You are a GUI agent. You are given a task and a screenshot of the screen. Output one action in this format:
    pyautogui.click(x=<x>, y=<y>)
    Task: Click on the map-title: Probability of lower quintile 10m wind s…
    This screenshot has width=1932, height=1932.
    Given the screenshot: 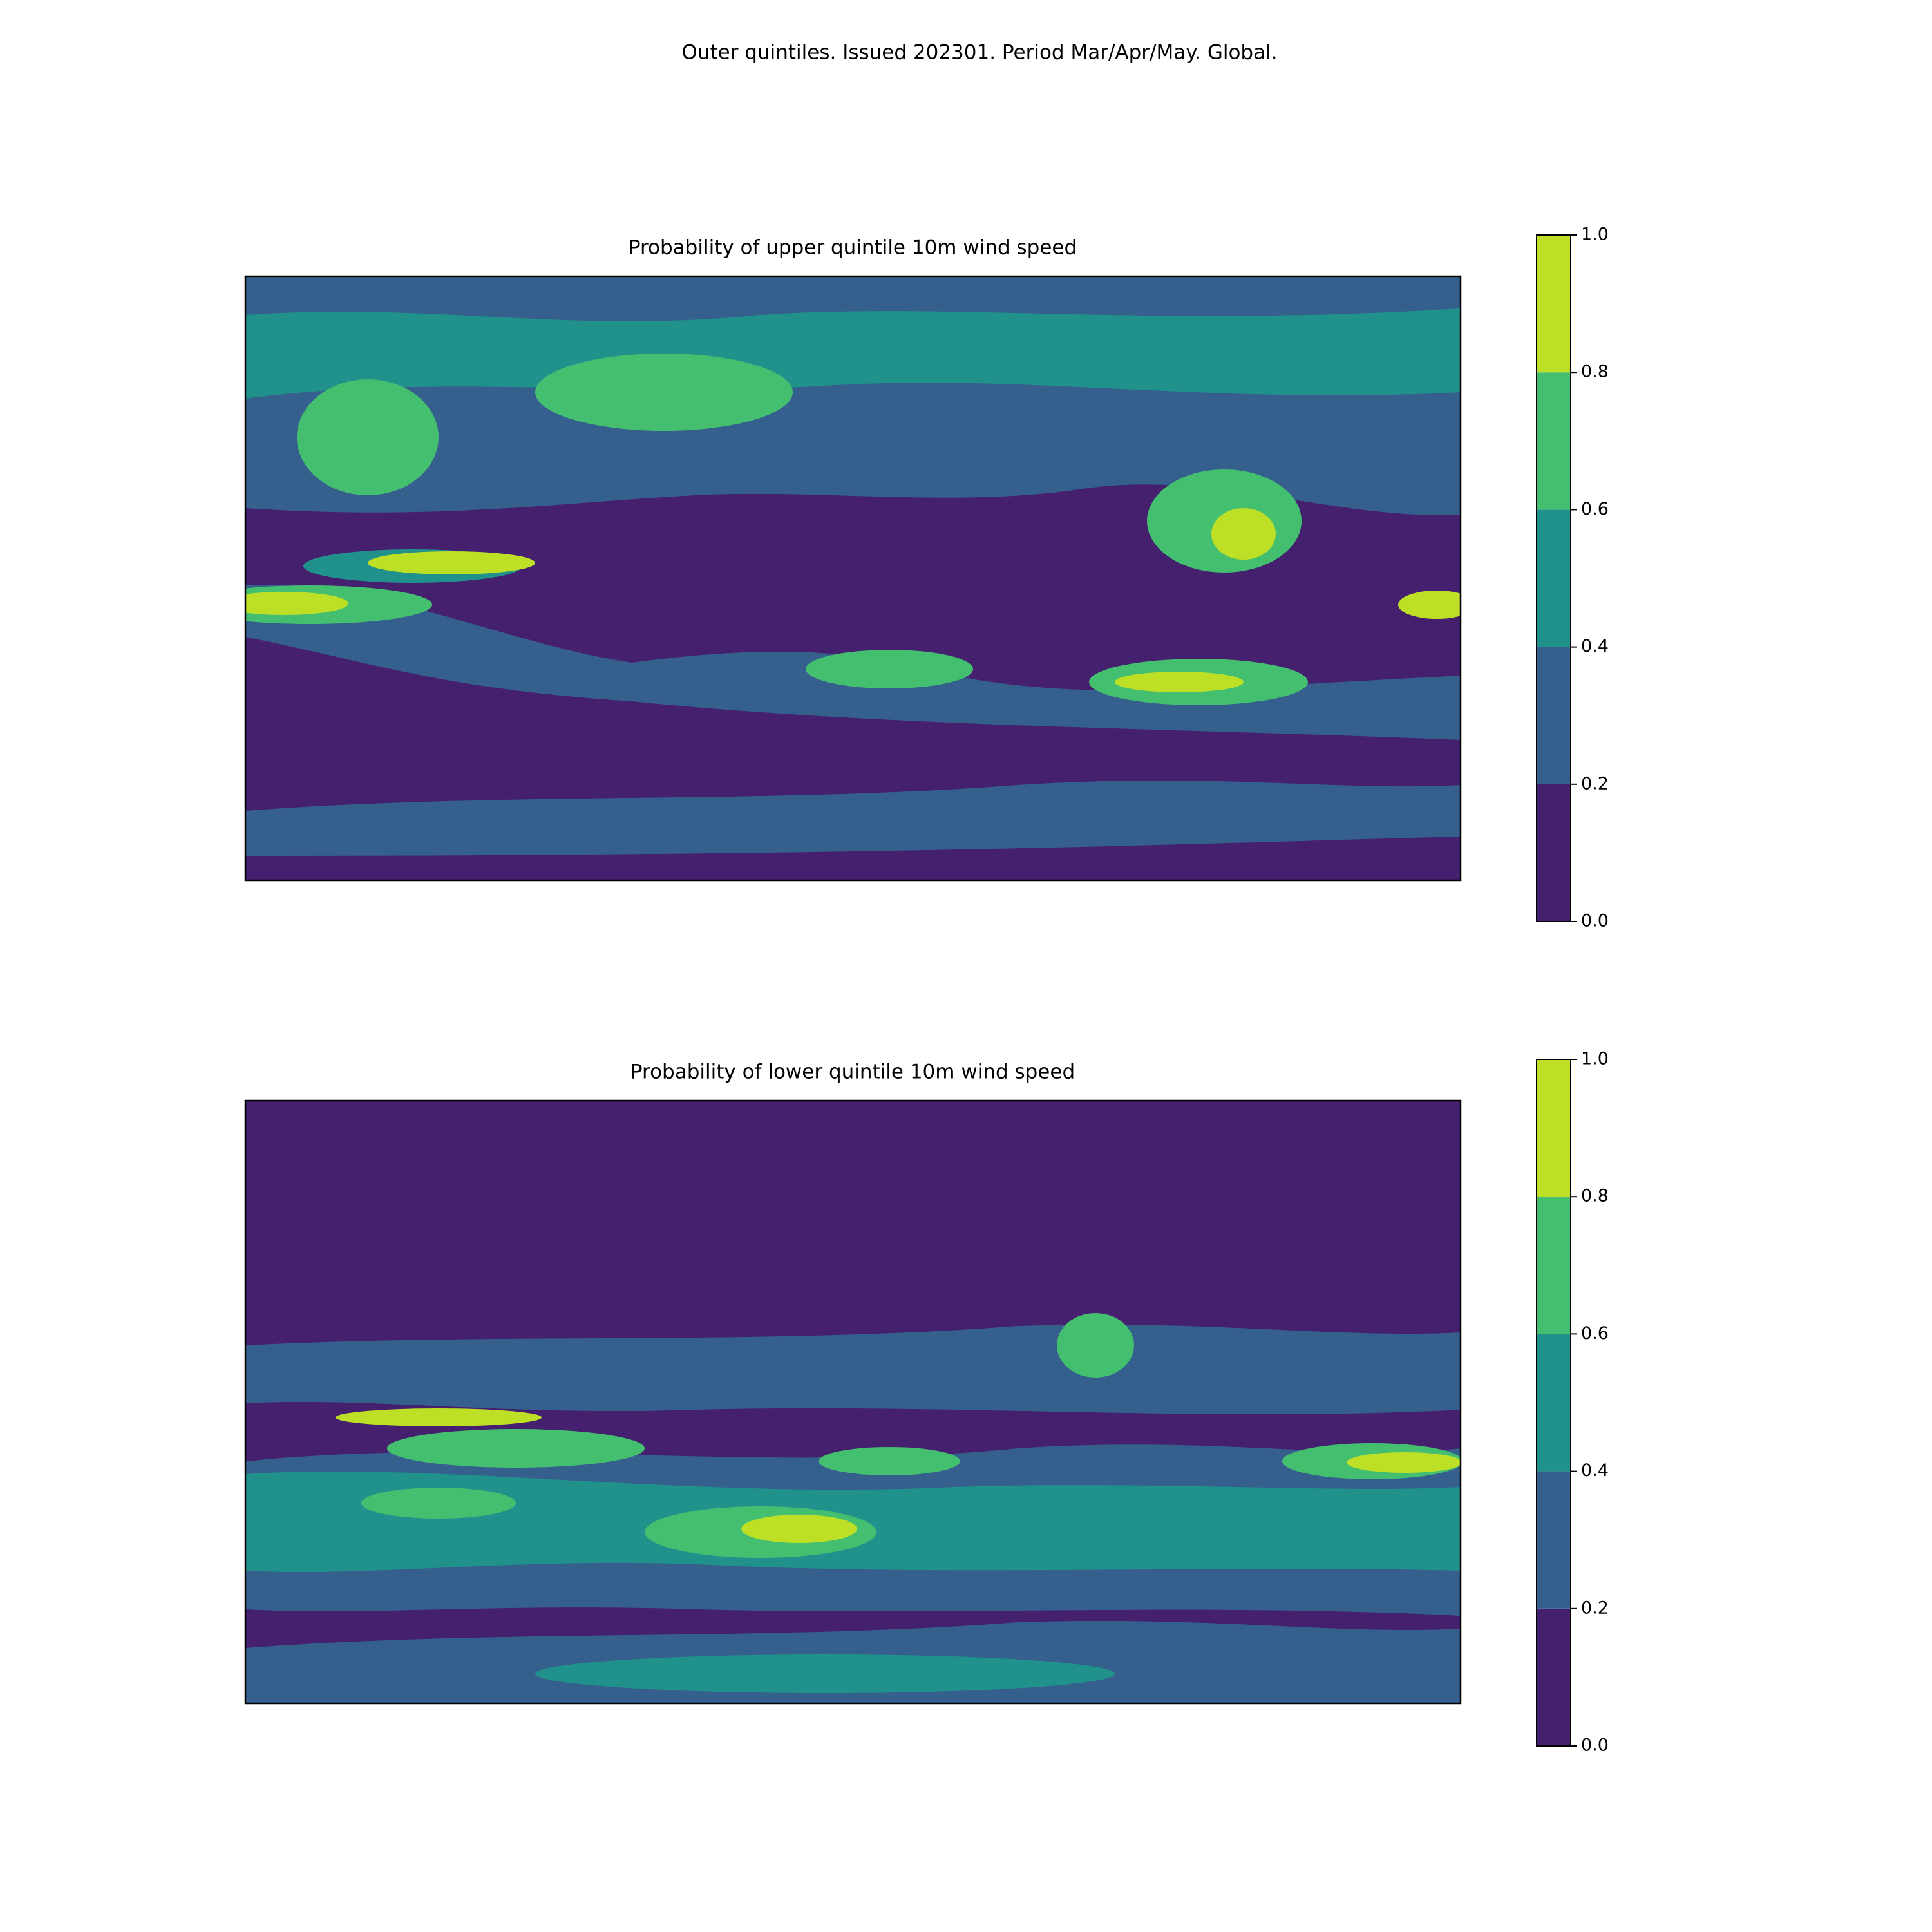 What is the action you would take?
    pyautogui.click(x=852, y=1072)
    